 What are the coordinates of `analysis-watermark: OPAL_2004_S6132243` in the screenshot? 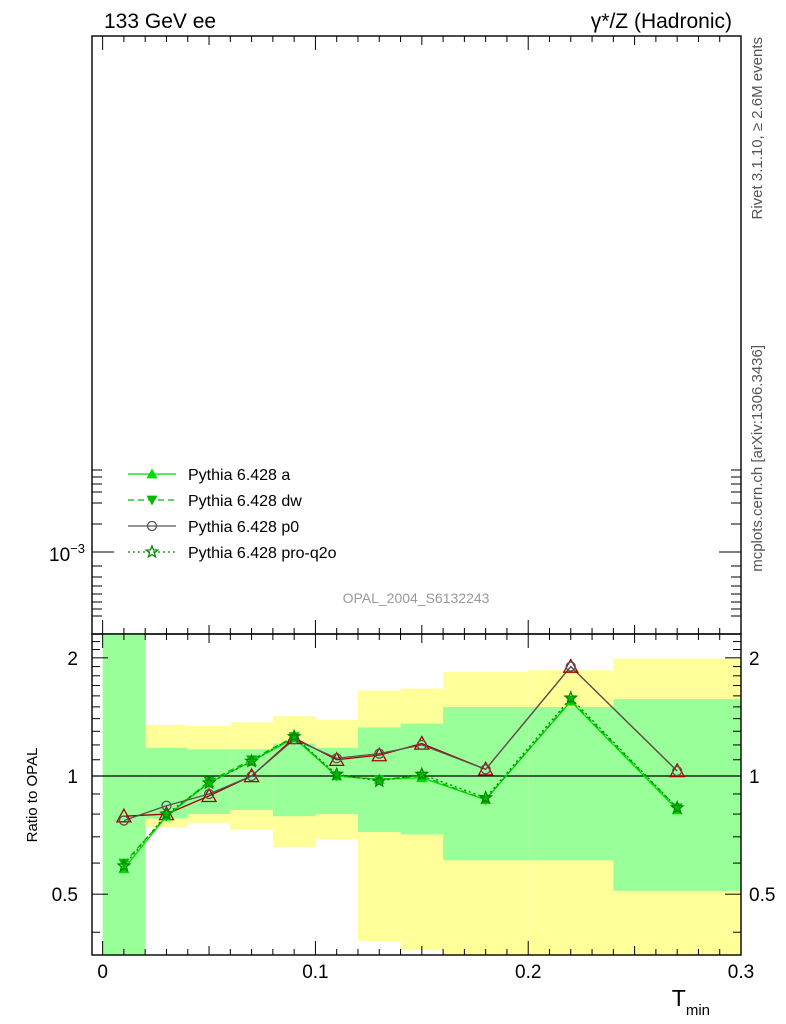 It's located at (416, 598).